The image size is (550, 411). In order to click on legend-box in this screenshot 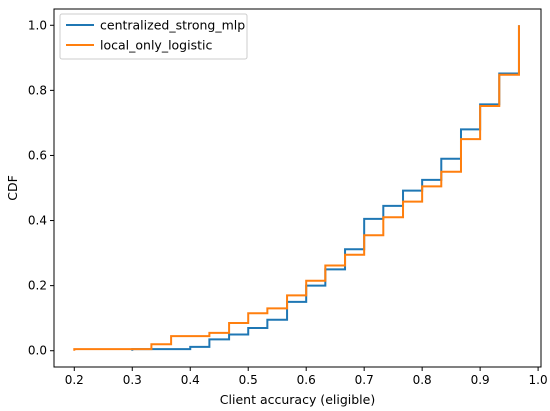, I will do `click(153, 36)`.